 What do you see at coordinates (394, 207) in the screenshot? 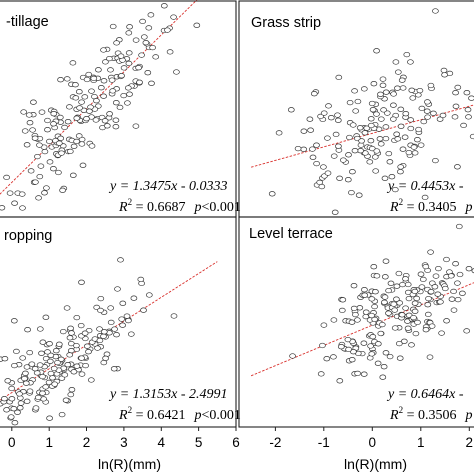
I see `r2-symbol: R` at bounding box center [394, 207].